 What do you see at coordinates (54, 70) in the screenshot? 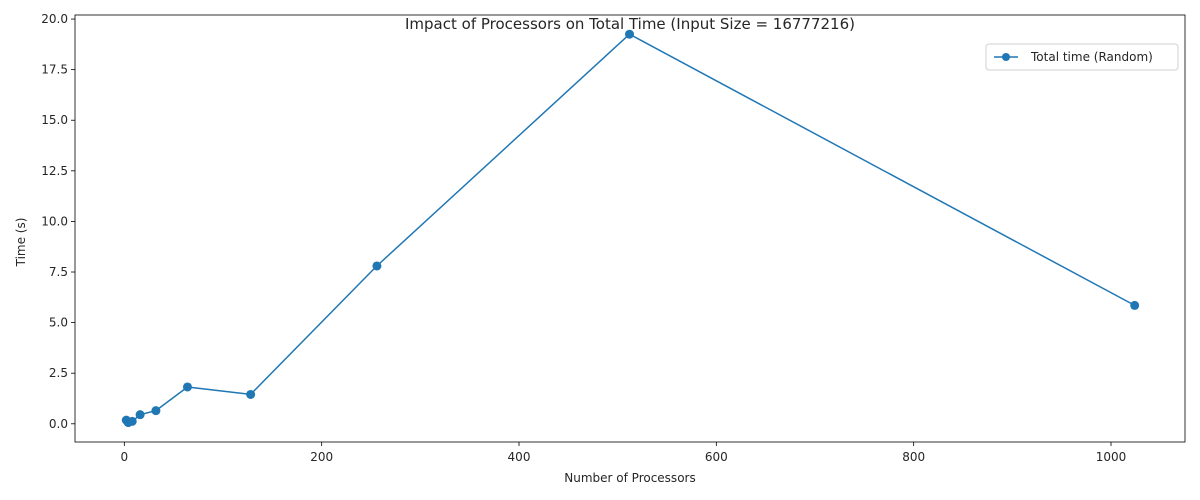
I see `y-tick-label: 17.5` at bounding box center [54, 70].